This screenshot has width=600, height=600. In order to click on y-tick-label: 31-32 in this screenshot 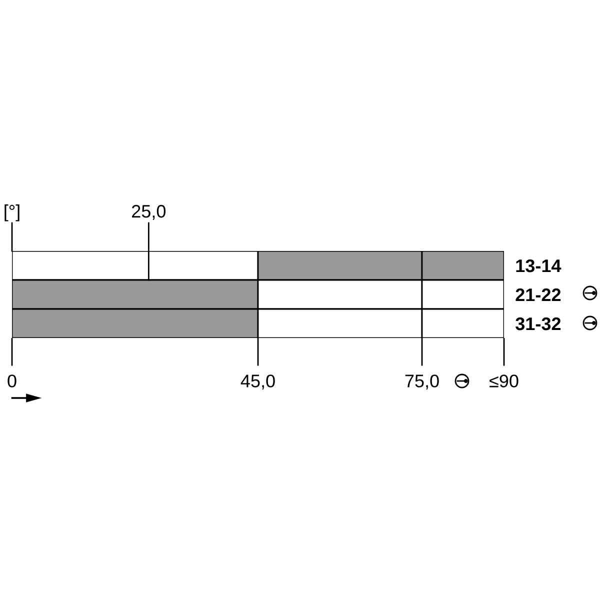, I will do `click(538, 323)`.